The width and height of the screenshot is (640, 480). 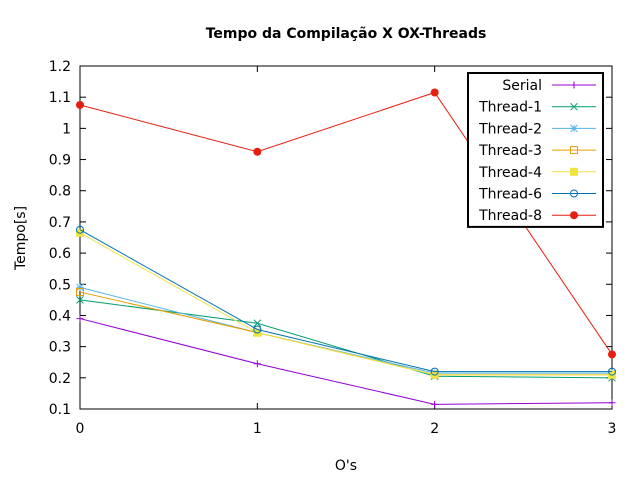 I want to click on y-tick-label: 0.1, so click(x=60, y=410).